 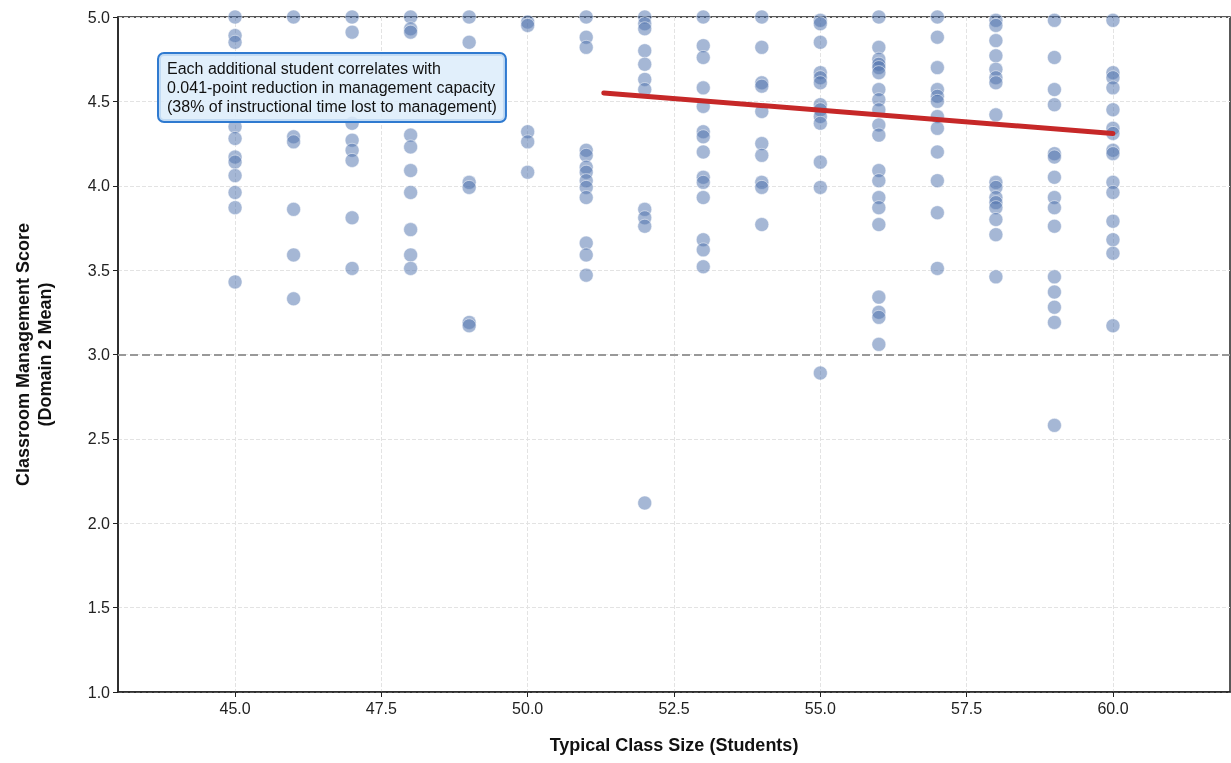 What do you see at coordinates (674, 745) in the screenshot?
I see `x-axis-title: Typical Class Size (Students)` at bounding box center [674, 745].